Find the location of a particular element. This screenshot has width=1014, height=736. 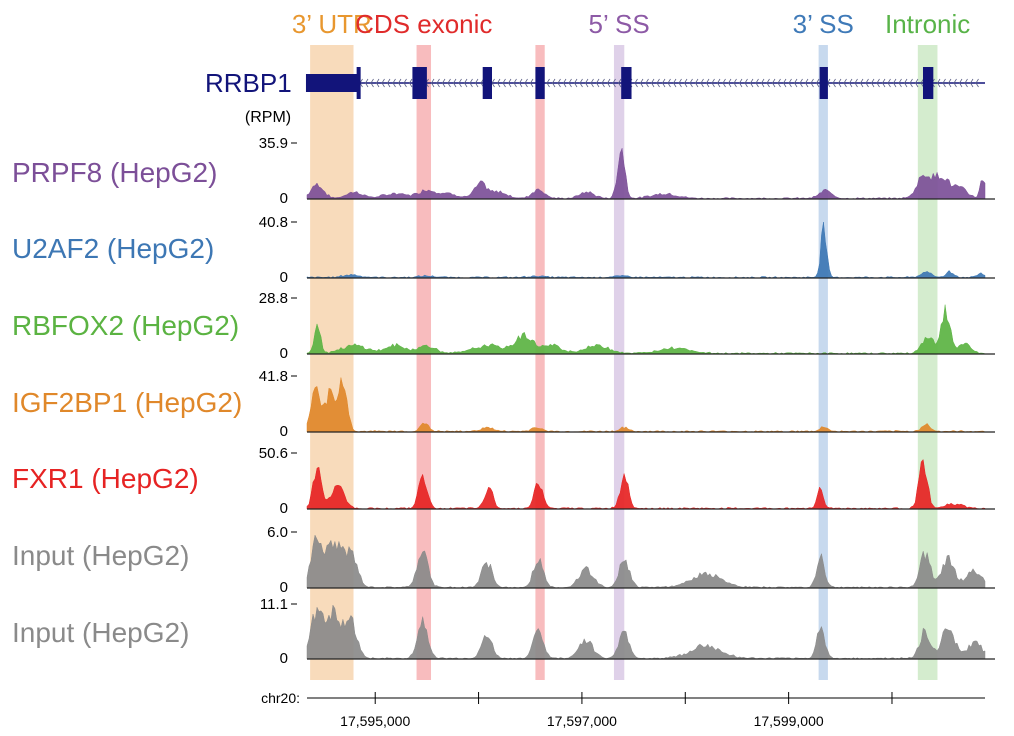

category-label: 5’ SS is located at coordinates (619, 24).